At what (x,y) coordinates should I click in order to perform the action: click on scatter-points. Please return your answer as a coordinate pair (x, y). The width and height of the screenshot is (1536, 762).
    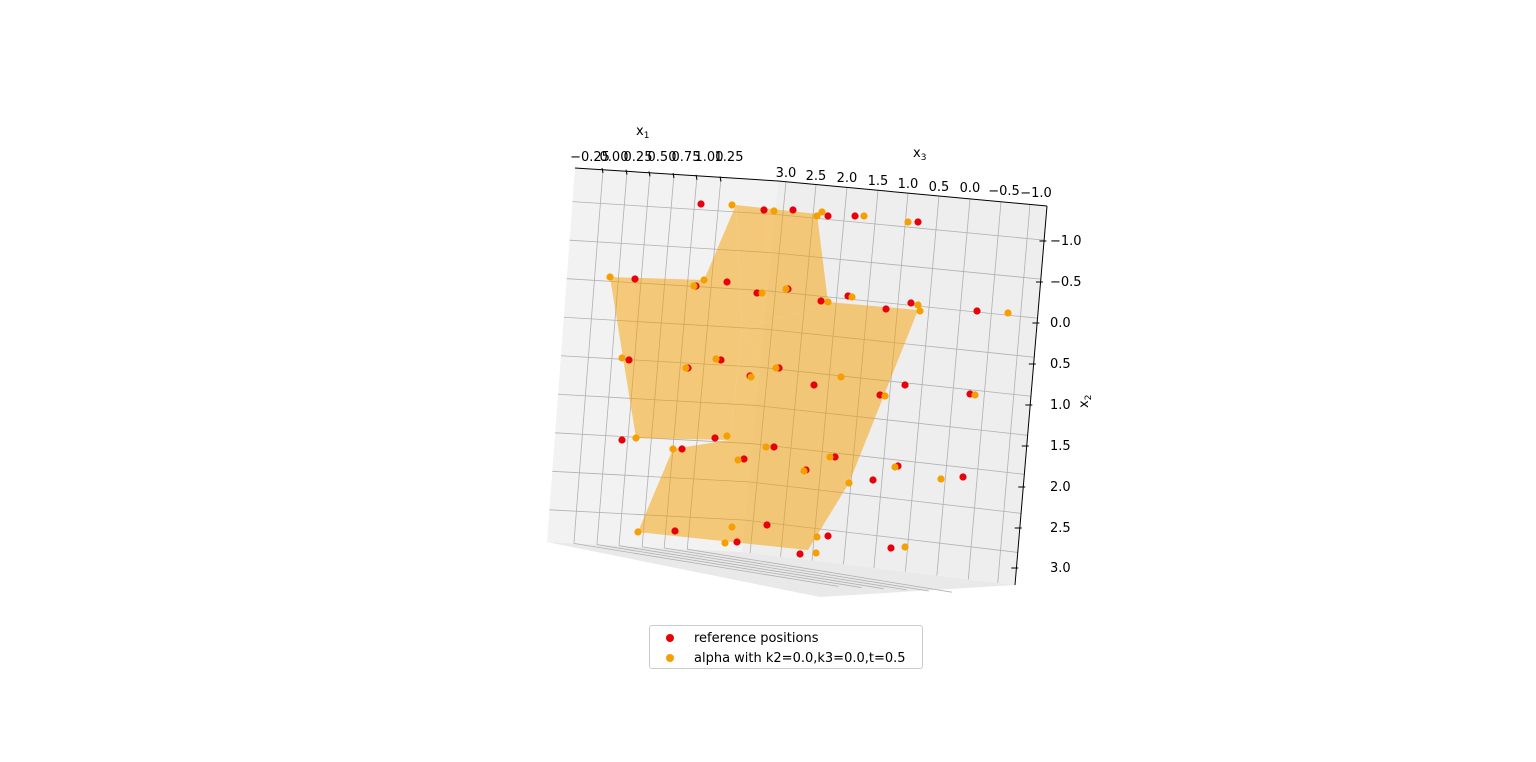
    Looking at the image, I should click on (809, 379).